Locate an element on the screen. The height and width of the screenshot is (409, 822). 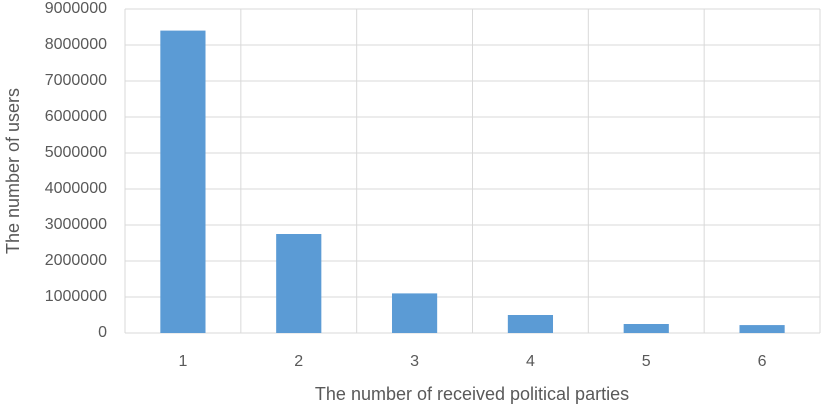
y-tick-label: 4000000 is located at coordinates (76, 188).